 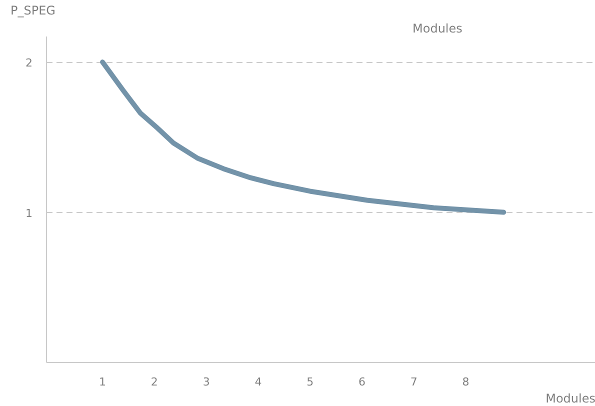 What do you see at coordinates (102, 382) in the screenshot?
I see `x-tick-label: 1` at bounding box center [102, 382].